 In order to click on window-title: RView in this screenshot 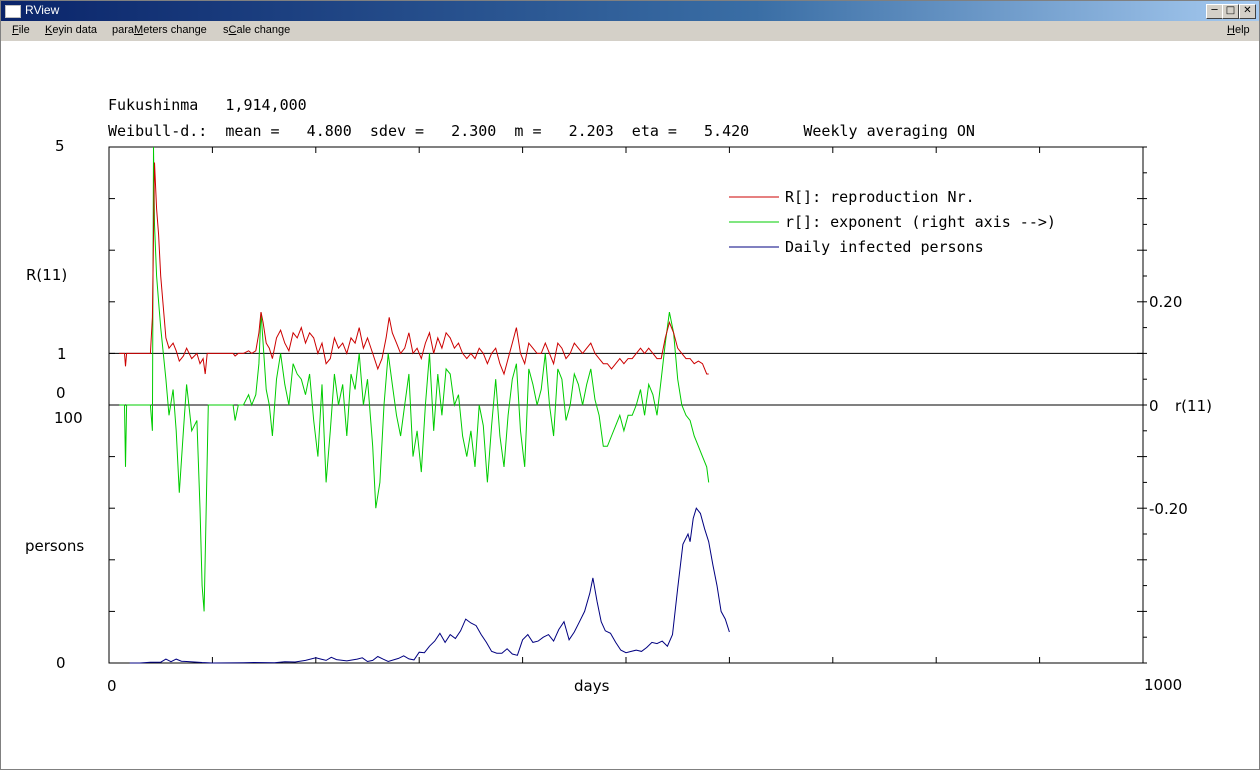, I will do `click(42, 10)`.